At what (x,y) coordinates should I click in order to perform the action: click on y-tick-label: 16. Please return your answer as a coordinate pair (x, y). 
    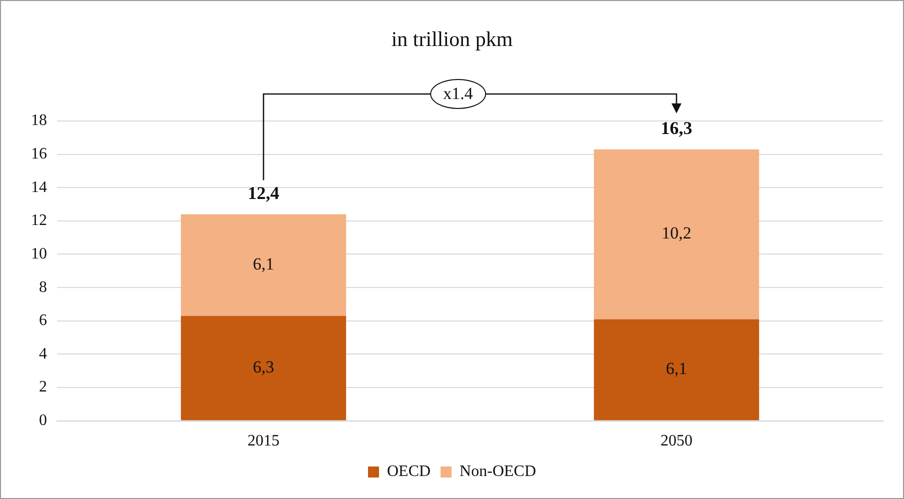
    Looking at the image, I should click on (39, 154).